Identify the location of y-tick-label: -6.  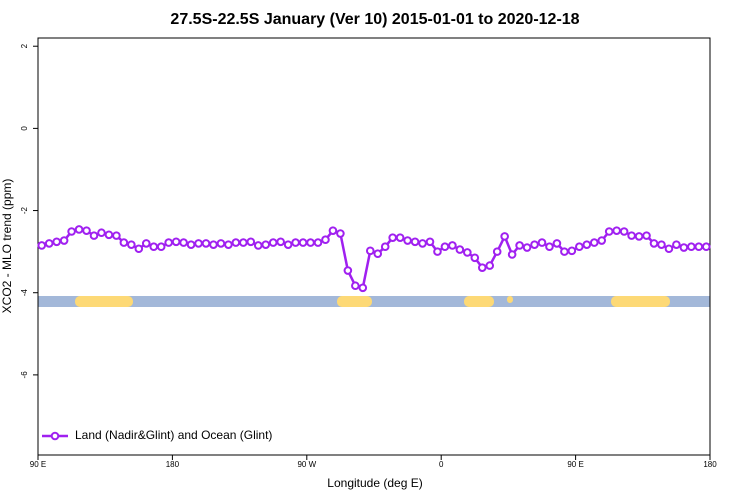
(24, 375).